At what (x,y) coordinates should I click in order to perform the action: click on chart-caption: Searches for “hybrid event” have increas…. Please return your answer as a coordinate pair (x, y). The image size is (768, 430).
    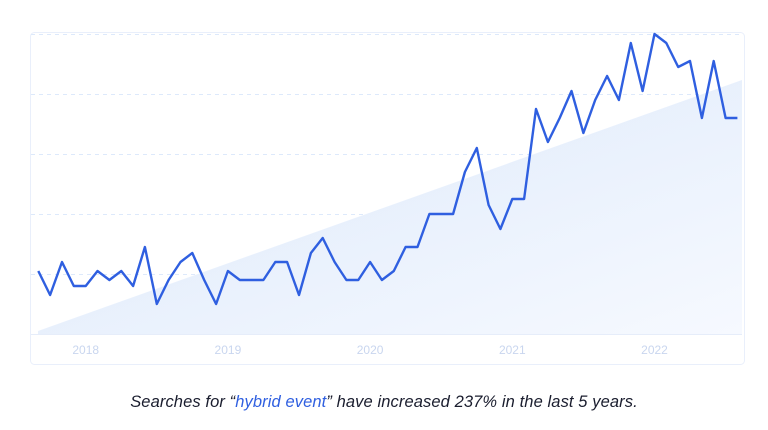
    Looking at the image, I should click on (384, 402).